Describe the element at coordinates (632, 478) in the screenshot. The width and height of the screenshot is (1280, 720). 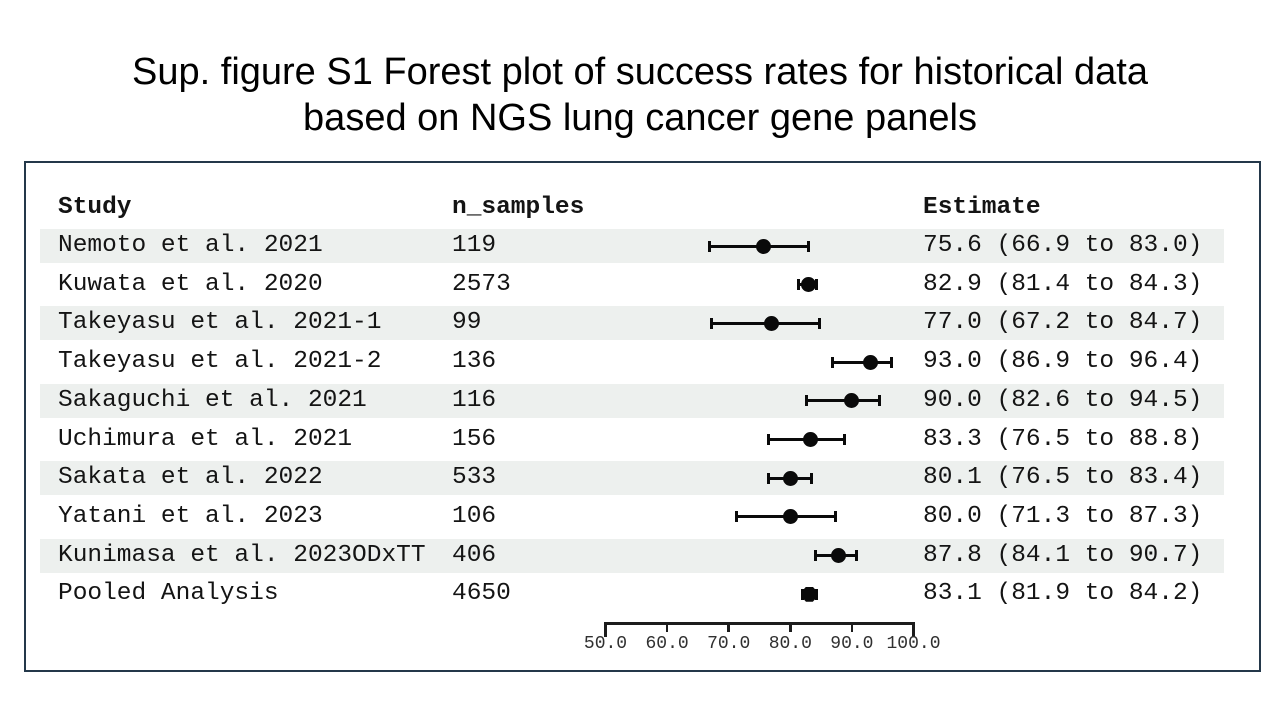
I see `table-row: Sakata et al. 2022 533 80.1 (76.5 to 83.4)` at that location.